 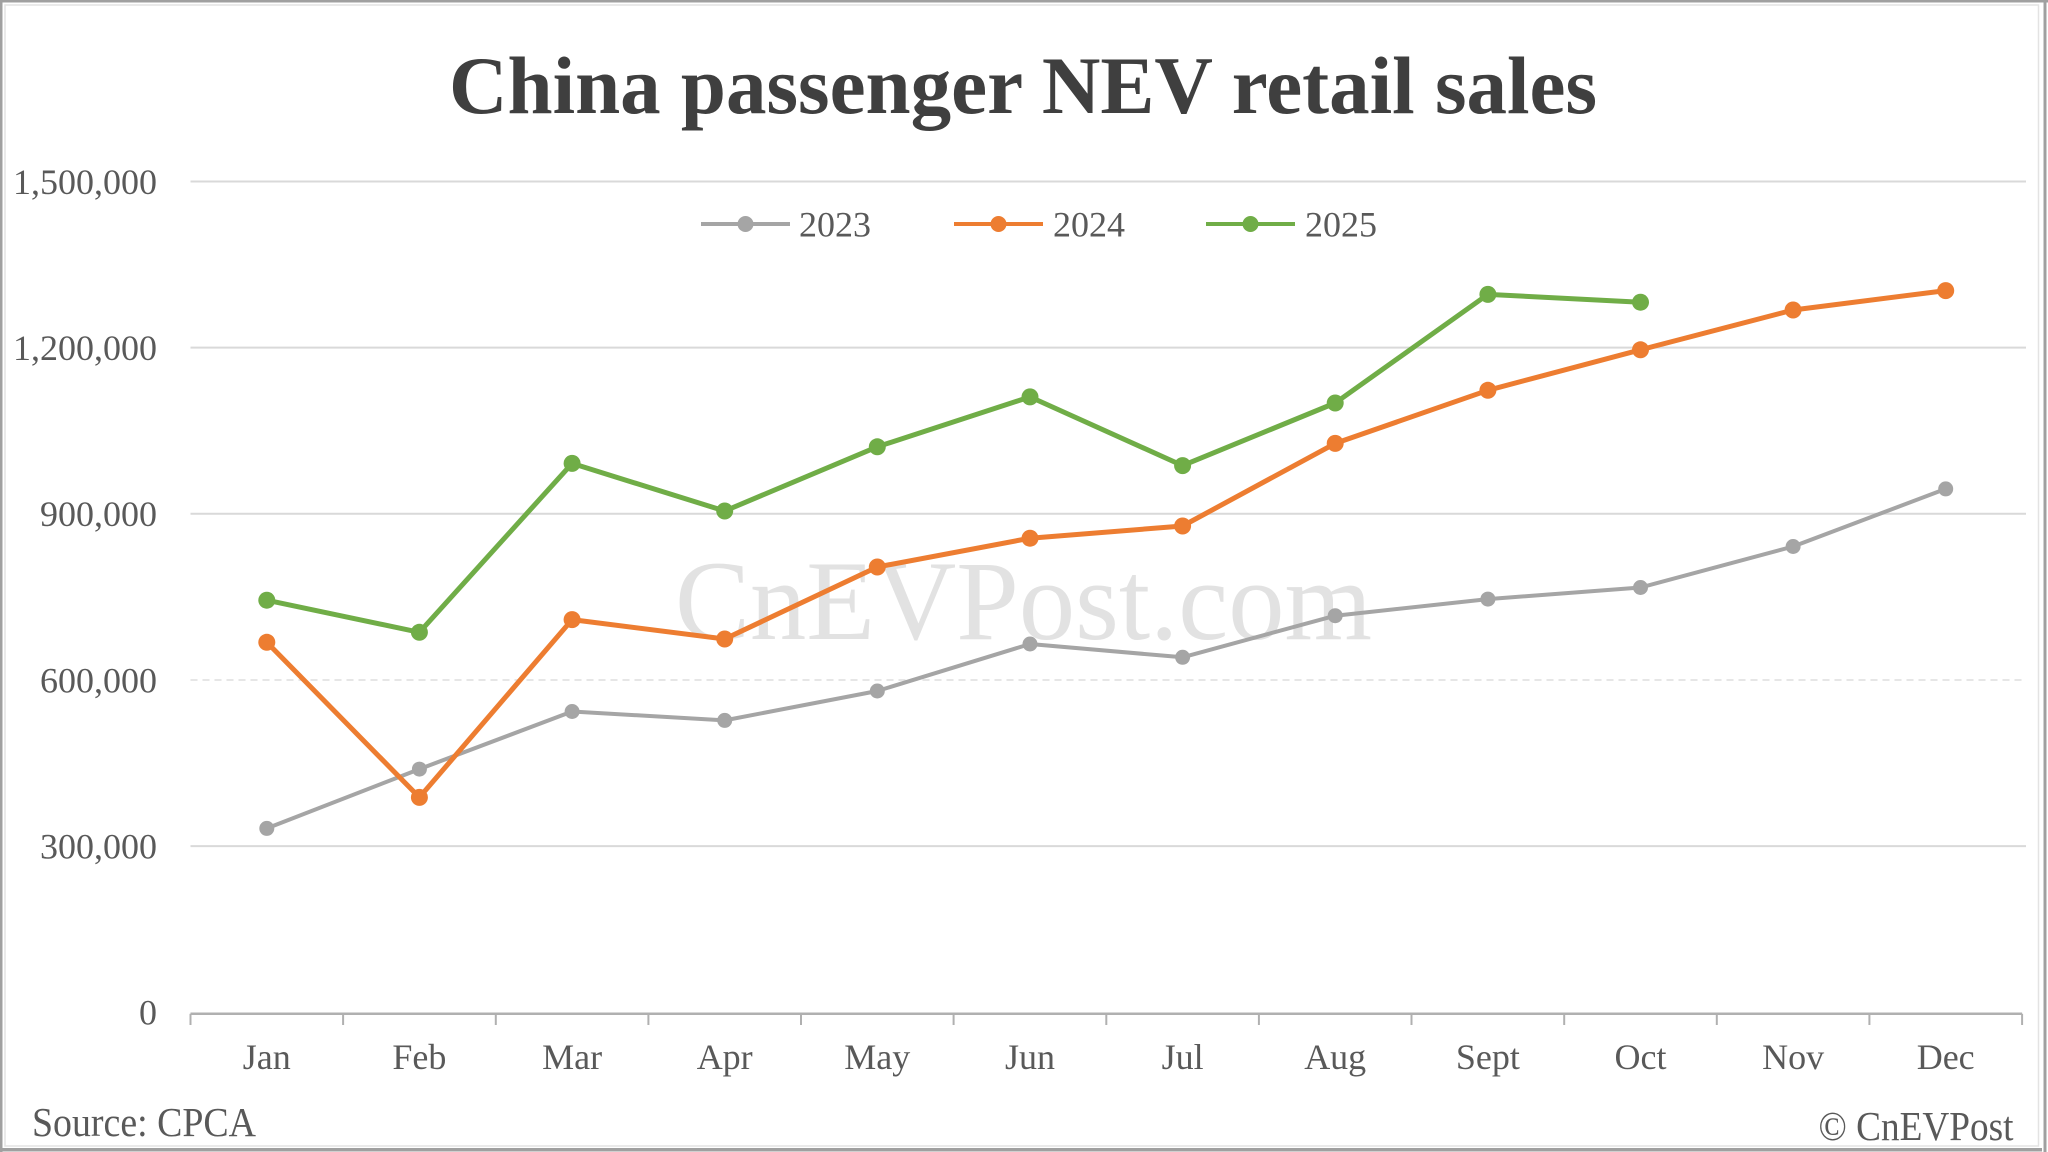 I want to click on svg-text: 1,500,000, so click(x=85, y=182).